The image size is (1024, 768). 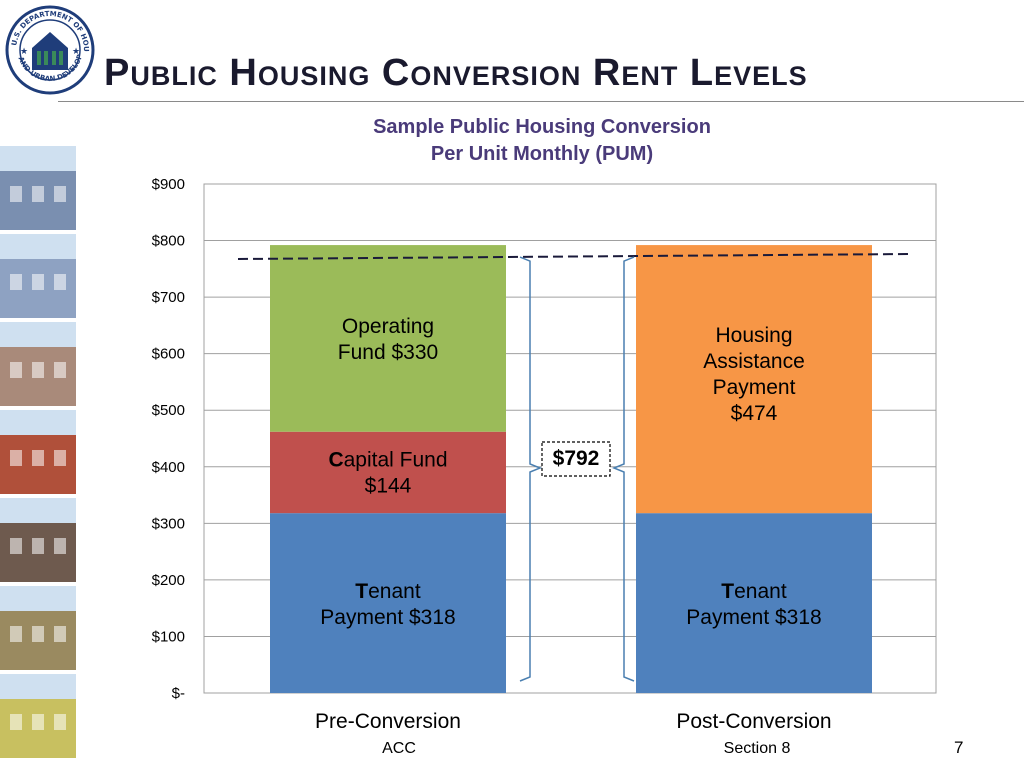 I want to click on category-label: Post-Conversion, so click(x=753, y=721).